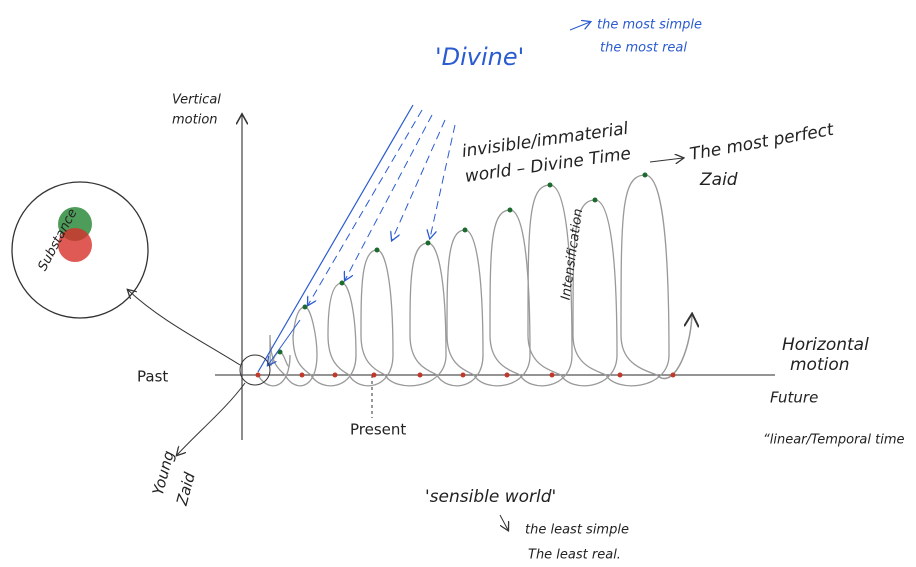 This screenshot has height=567, width=916. What do you see at coordinates (577, 530) in the screenshot?
I see `label: the least simple` at bounding box center [577, 530].